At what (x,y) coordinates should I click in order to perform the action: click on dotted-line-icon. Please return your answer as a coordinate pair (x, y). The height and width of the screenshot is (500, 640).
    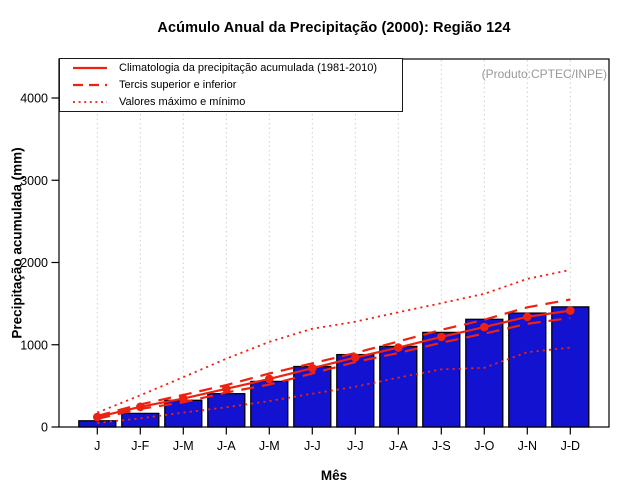
    Looking at the image, I should click on (90, 102).